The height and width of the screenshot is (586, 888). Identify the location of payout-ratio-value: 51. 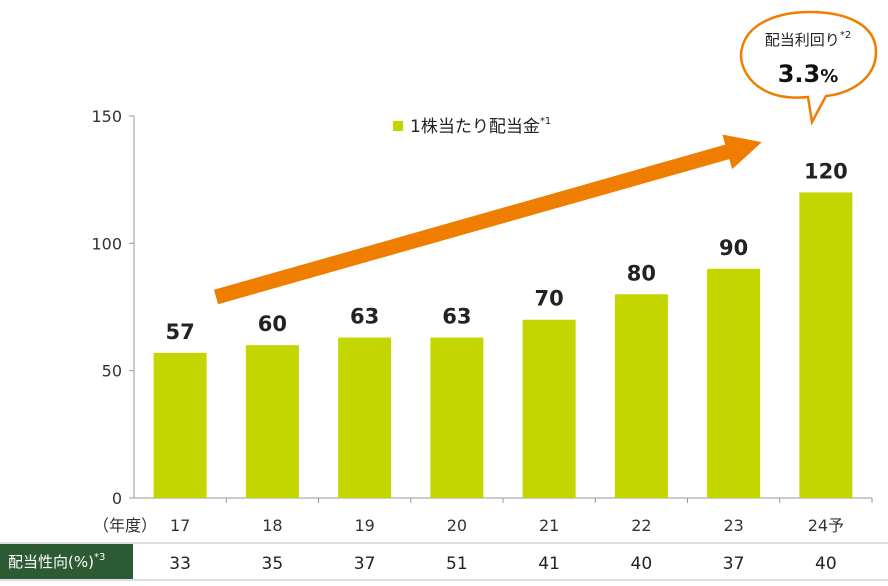
(457, 564).